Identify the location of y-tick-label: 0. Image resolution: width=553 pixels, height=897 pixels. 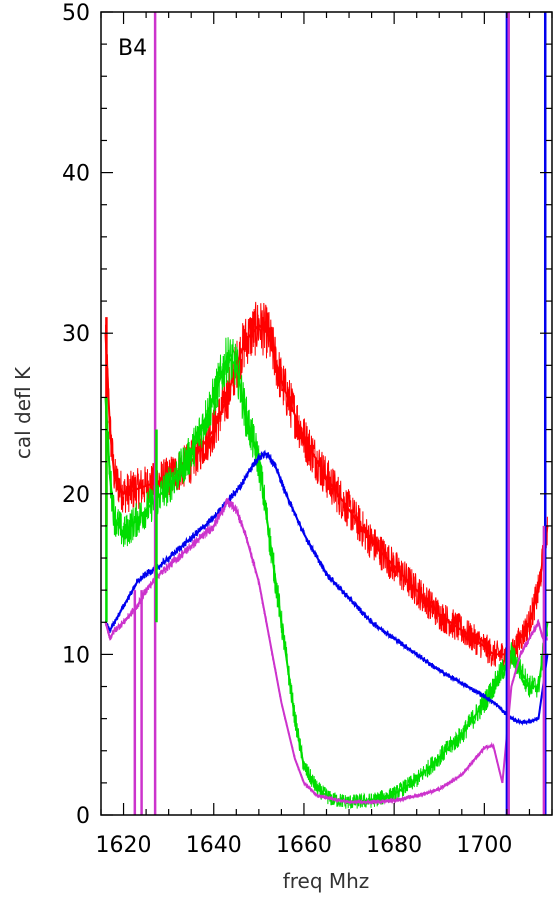
(83, 816).